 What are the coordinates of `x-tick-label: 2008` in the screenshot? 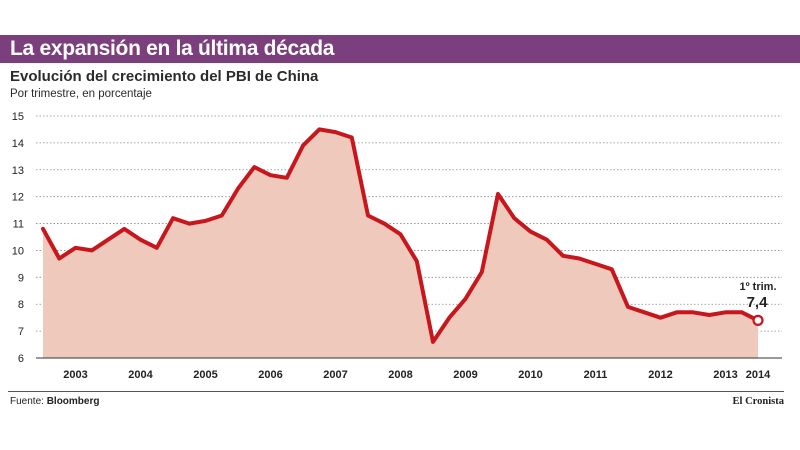 It's located at (400, 375).